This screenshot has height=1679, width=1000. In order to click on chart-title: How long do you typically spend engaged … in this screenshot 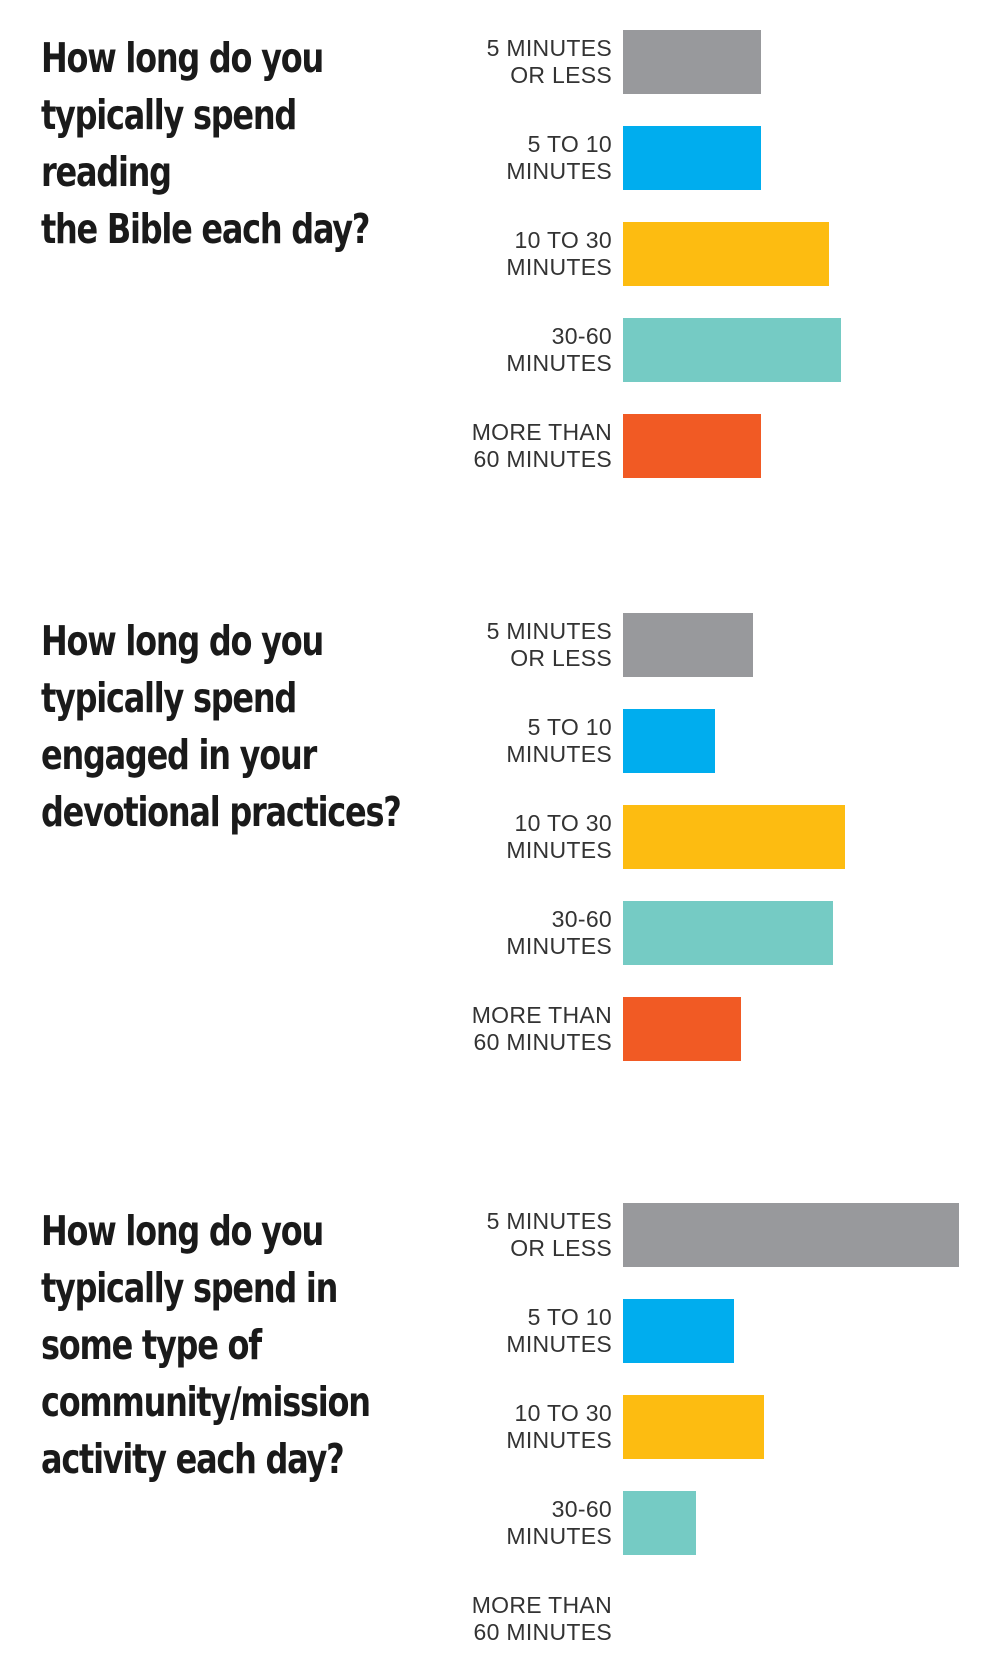, I will do `click(221, 726)`.